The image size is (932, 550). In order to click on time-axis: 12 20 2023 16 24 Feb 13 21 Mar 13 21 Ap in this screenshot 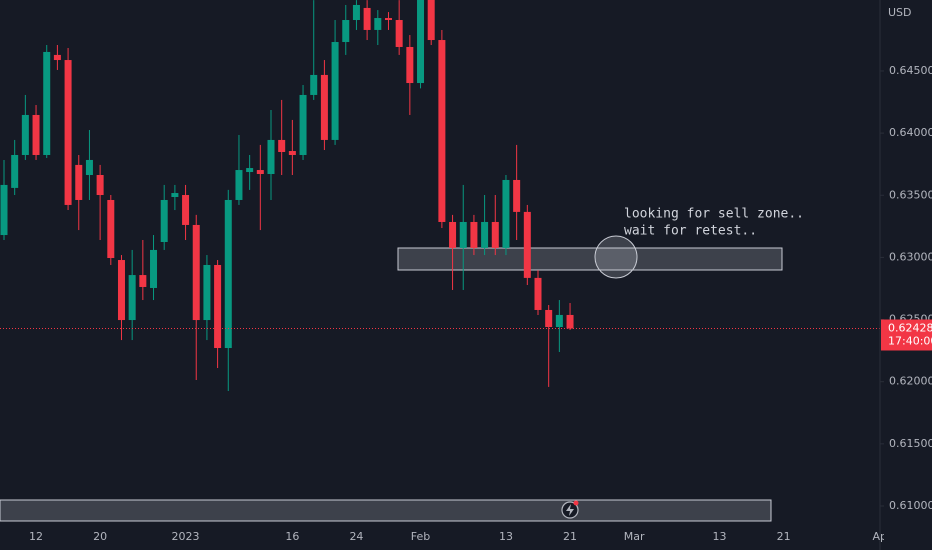, I will do `click(458, 536)`.